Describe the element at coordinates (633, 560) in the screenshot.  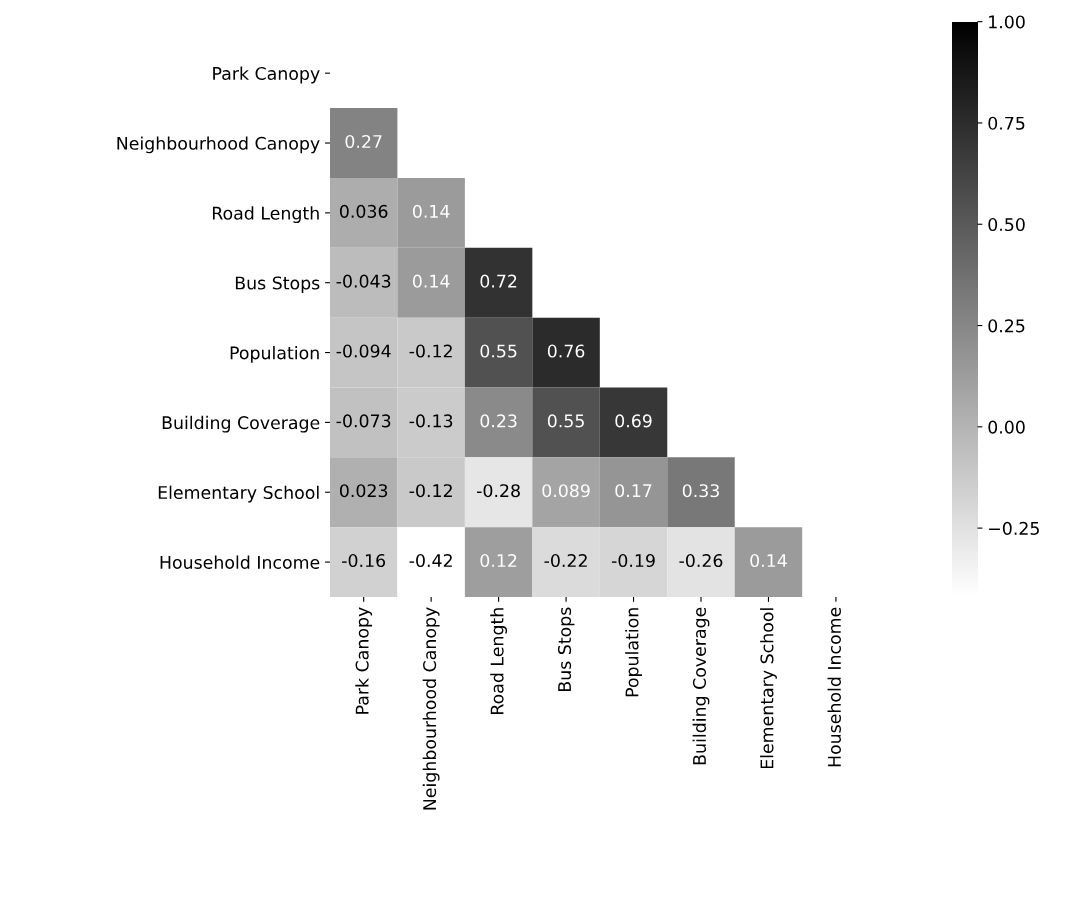
I see `data-label: -0.19` at that location.